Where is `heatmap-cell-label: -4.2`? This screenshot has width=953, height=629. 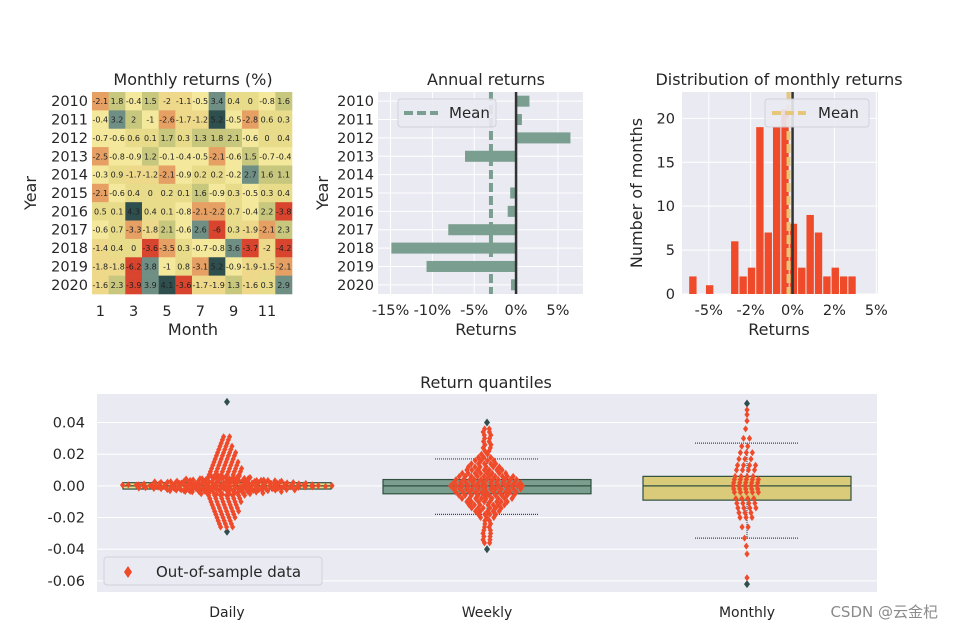 heatmap-cell-label: -4.2 is located at coordinates (284, 248).